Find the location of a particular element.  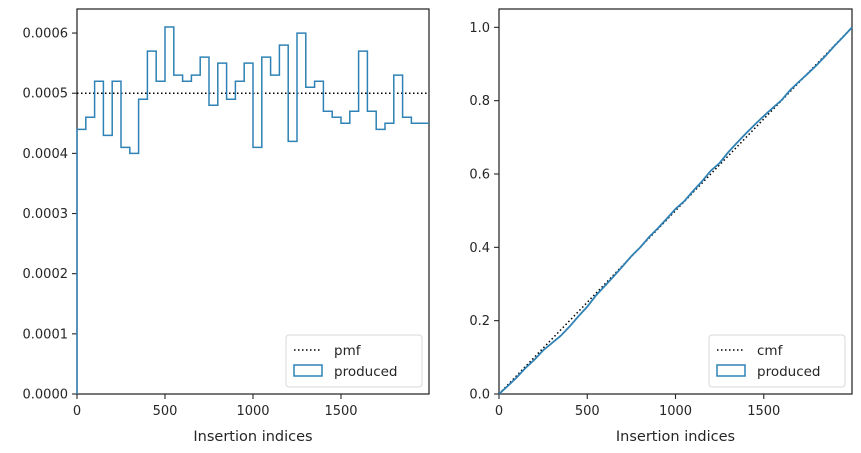

y-tick-label: 0.8 is located at coordinates (479, 101).